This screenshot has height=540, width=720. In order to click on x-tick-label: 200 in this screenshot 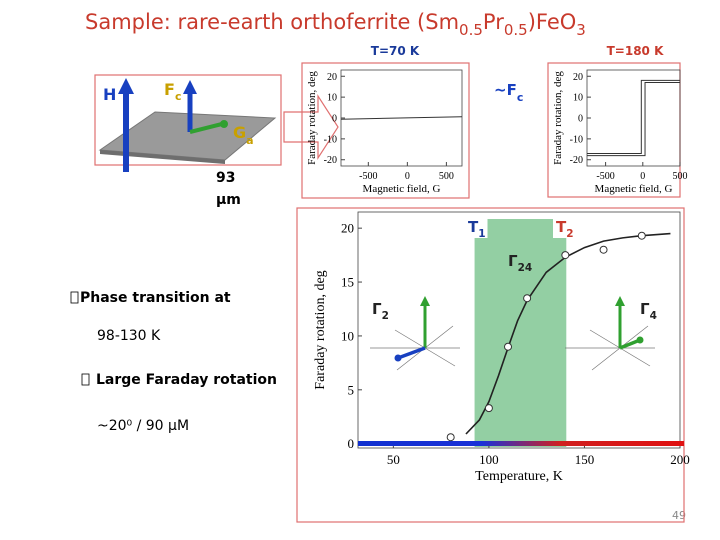, I will do `click(680, 459)`.